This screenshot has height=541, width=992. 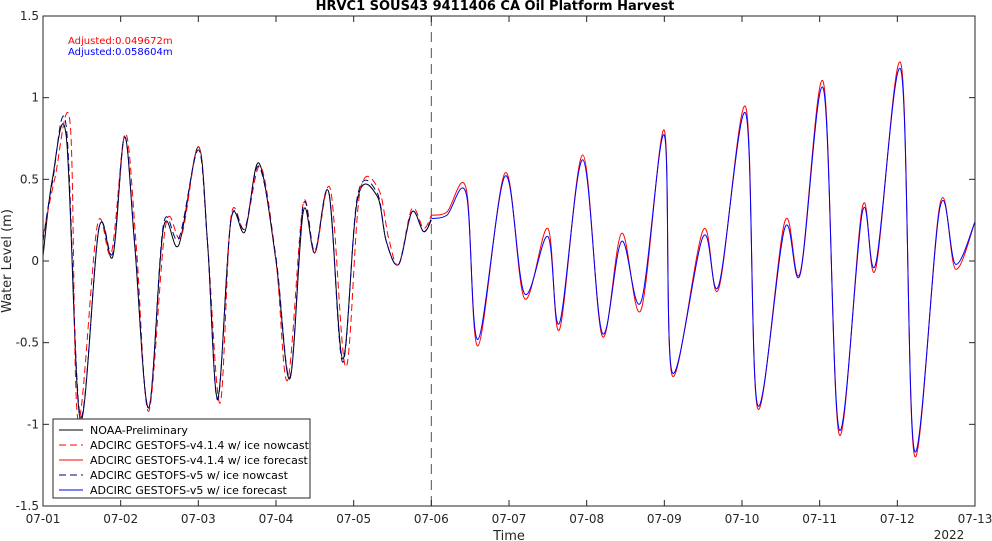 What do you see at coordinates (508, 535) in the screenshot?
I see `x-axis-label: Time` at bounding box center [508, 535].